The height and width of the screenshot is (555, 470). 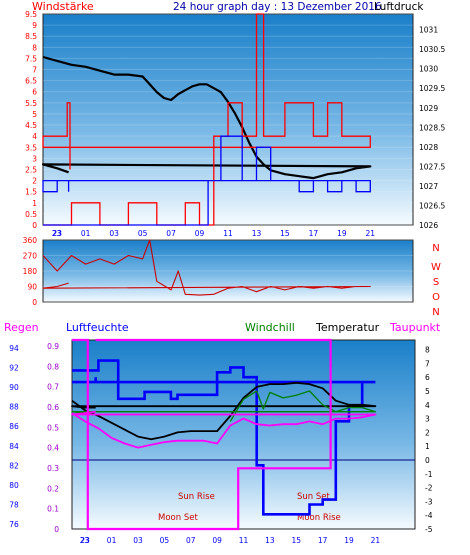 I want to click on wind-tick-label: 0, so click(x=34, y=225).